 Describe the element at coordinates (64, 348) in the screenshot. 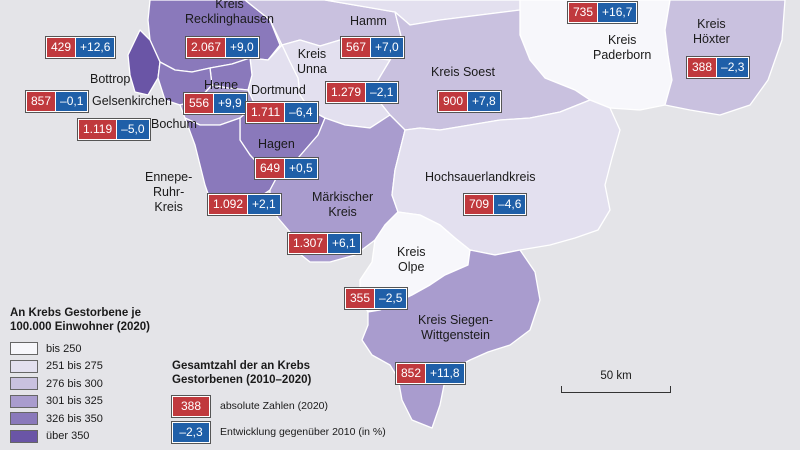

I see `legend-rate-label: bis 250` at that location.